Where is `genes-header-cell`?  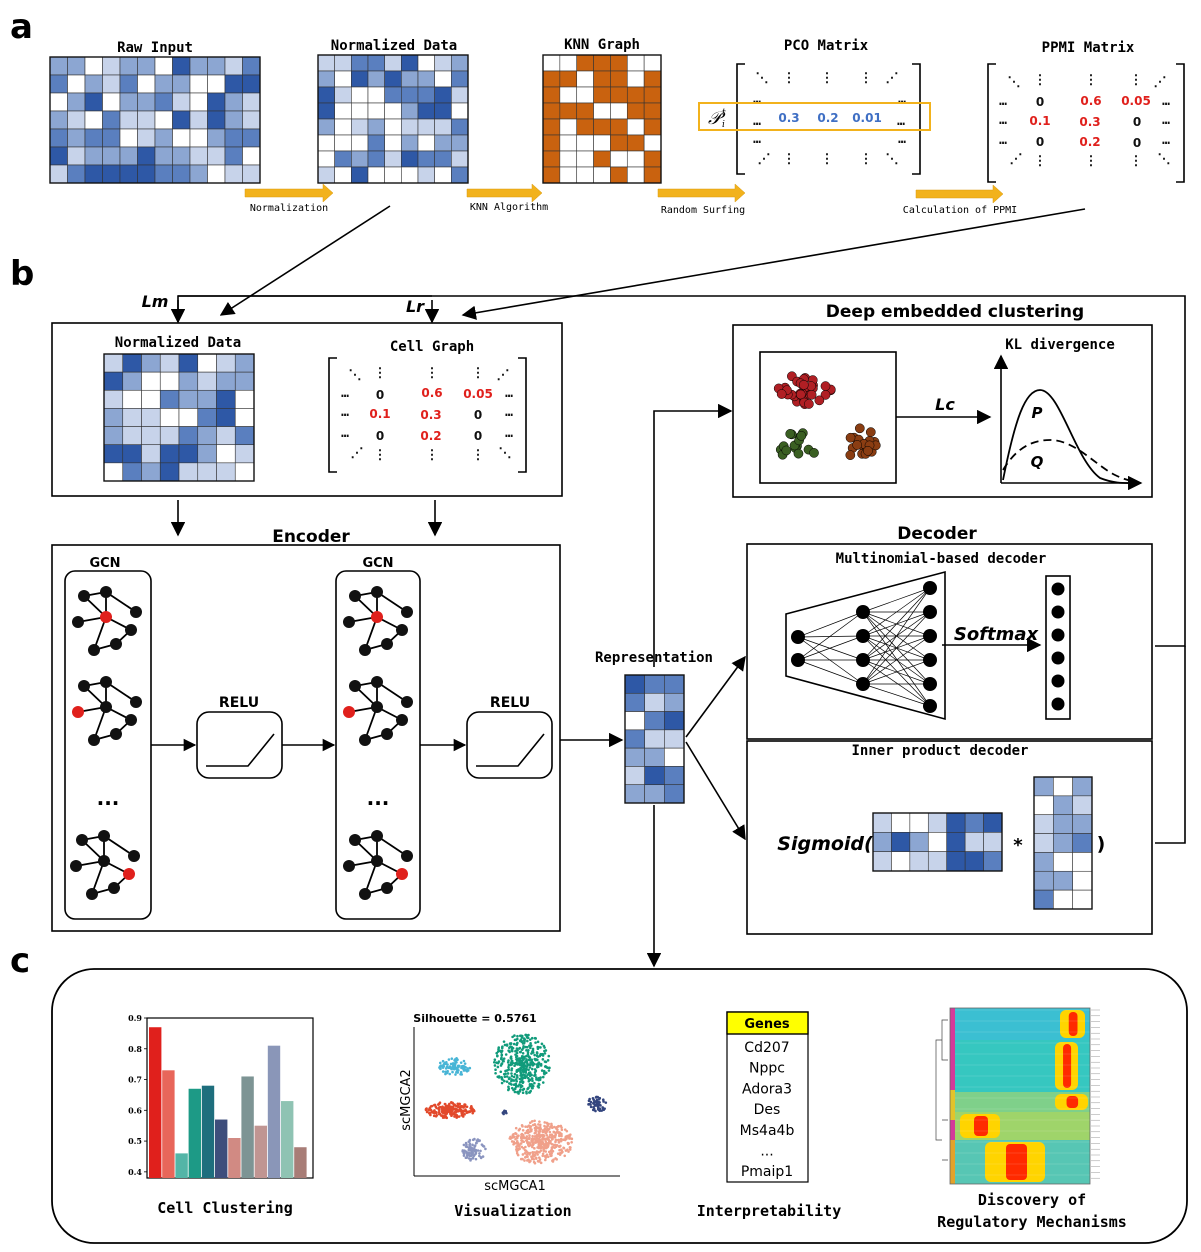 genes-header-cell is located at coordinates (767, 1023).